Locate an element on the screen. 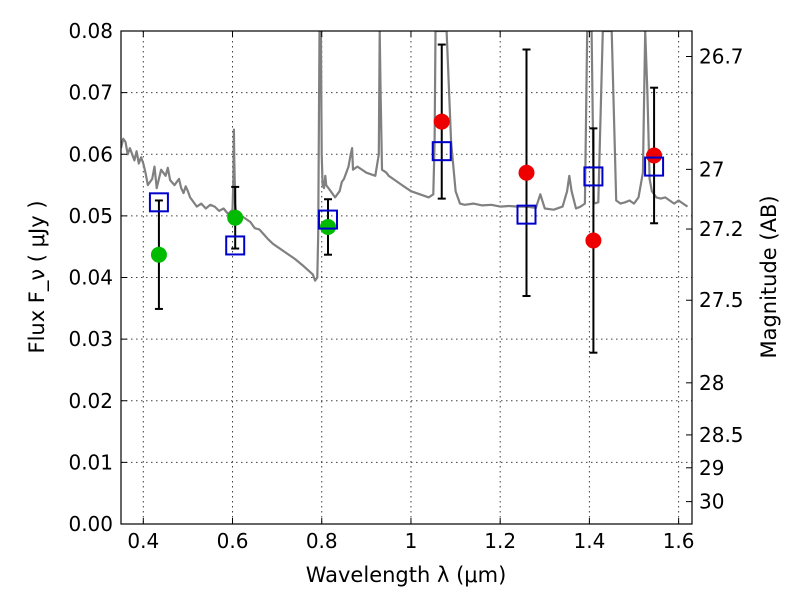 The image size is (800, 600). y-tick-label: 0.07 is located at coordinates (90, 93).